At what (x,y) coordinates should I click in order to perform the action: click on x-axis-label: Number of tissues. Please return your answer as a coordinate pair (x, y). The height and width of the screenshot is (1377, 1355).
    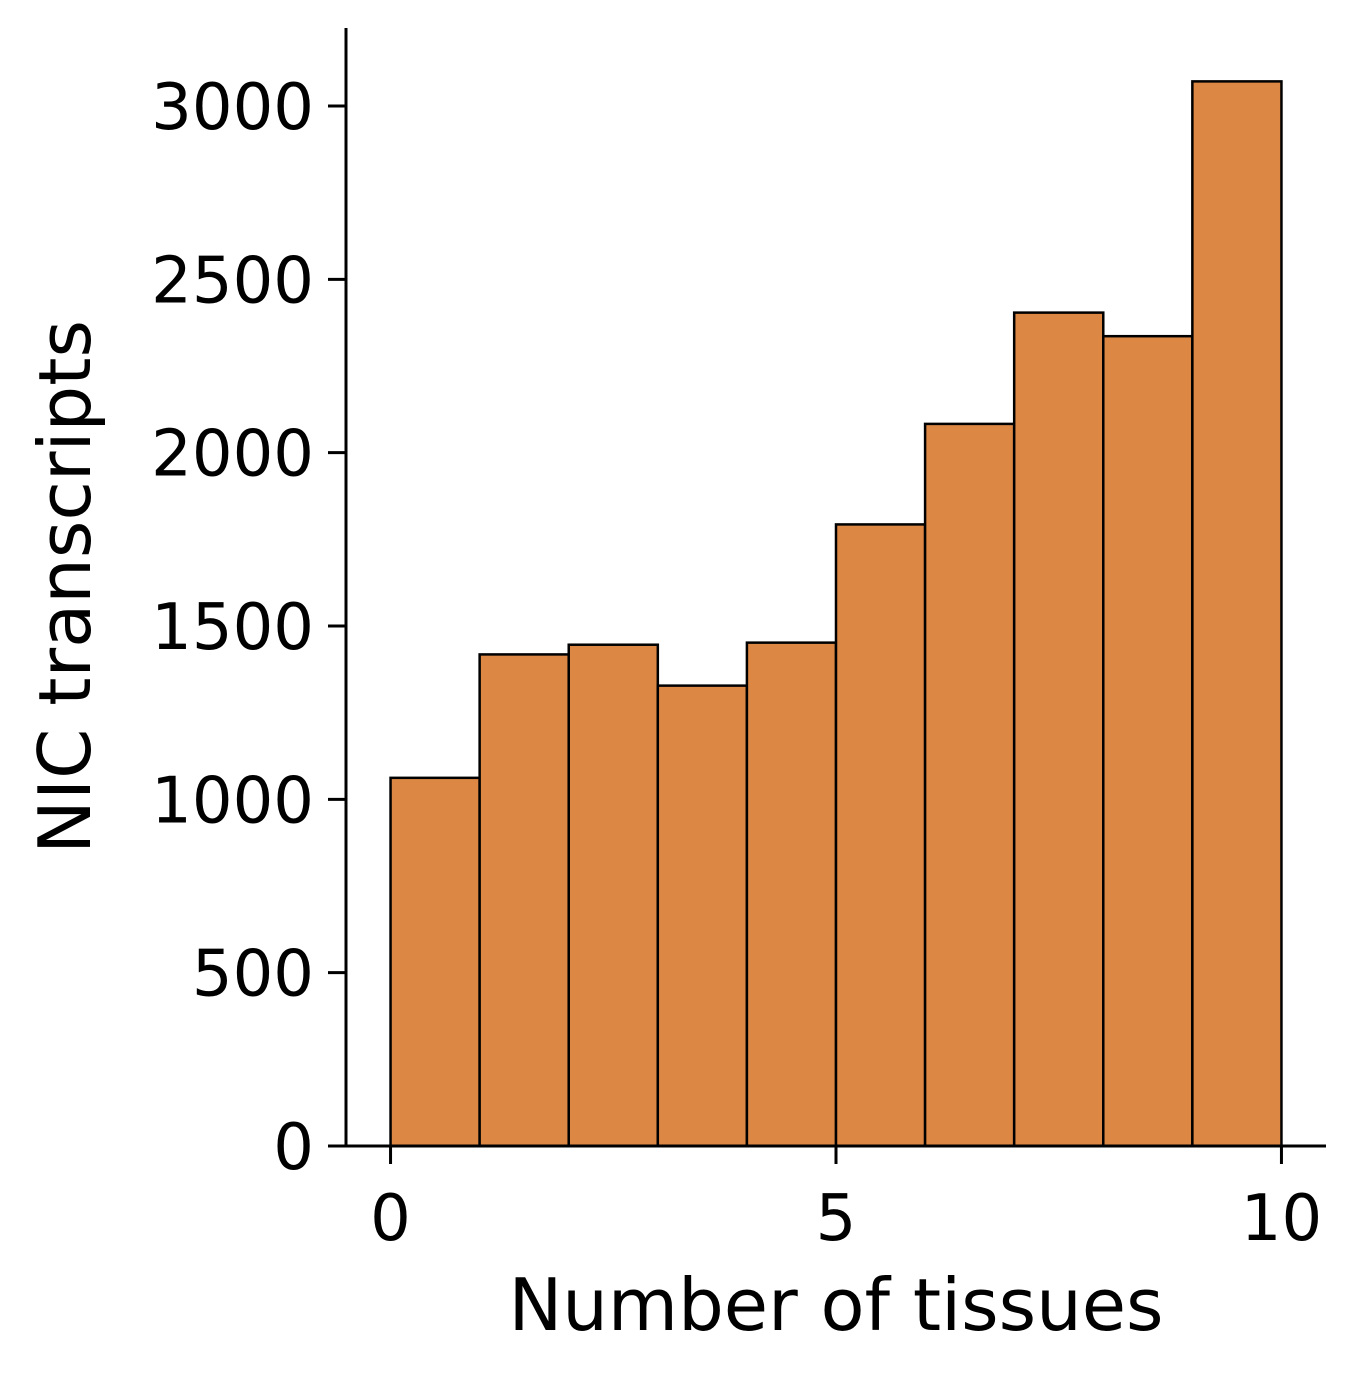
    Looking at the image, I should click on (835, 1305).